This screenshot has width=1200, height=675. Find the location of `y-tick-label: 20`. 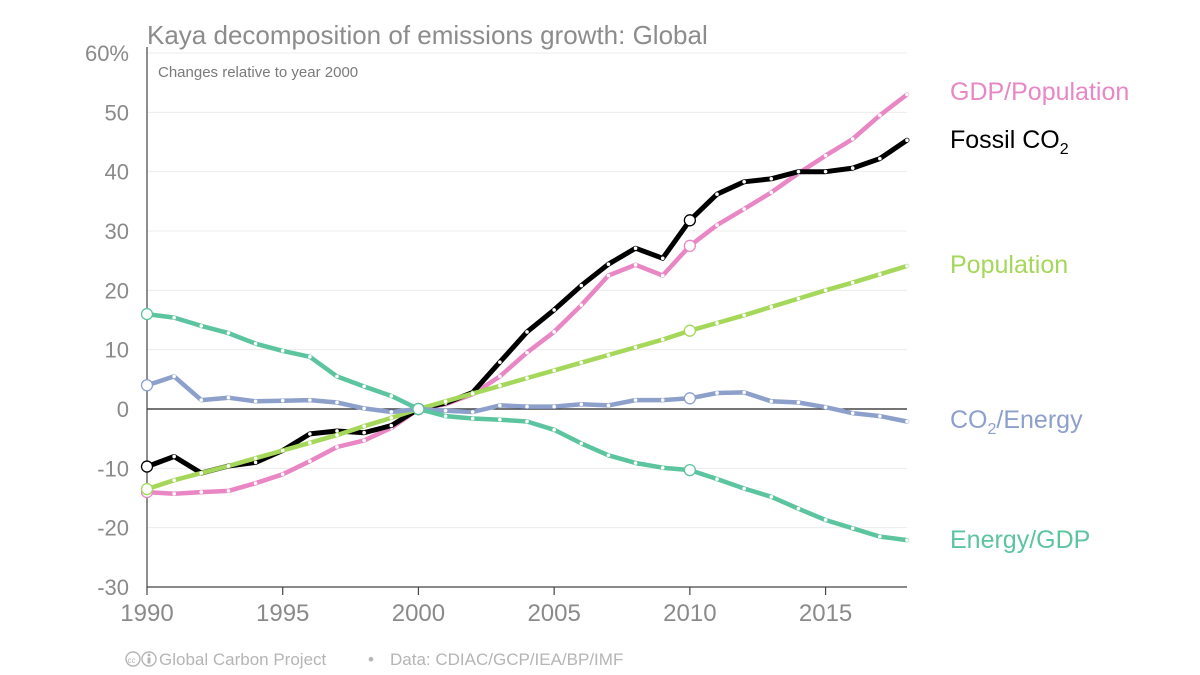

y-tick-label: 20 is located at coordinates (117, 290).